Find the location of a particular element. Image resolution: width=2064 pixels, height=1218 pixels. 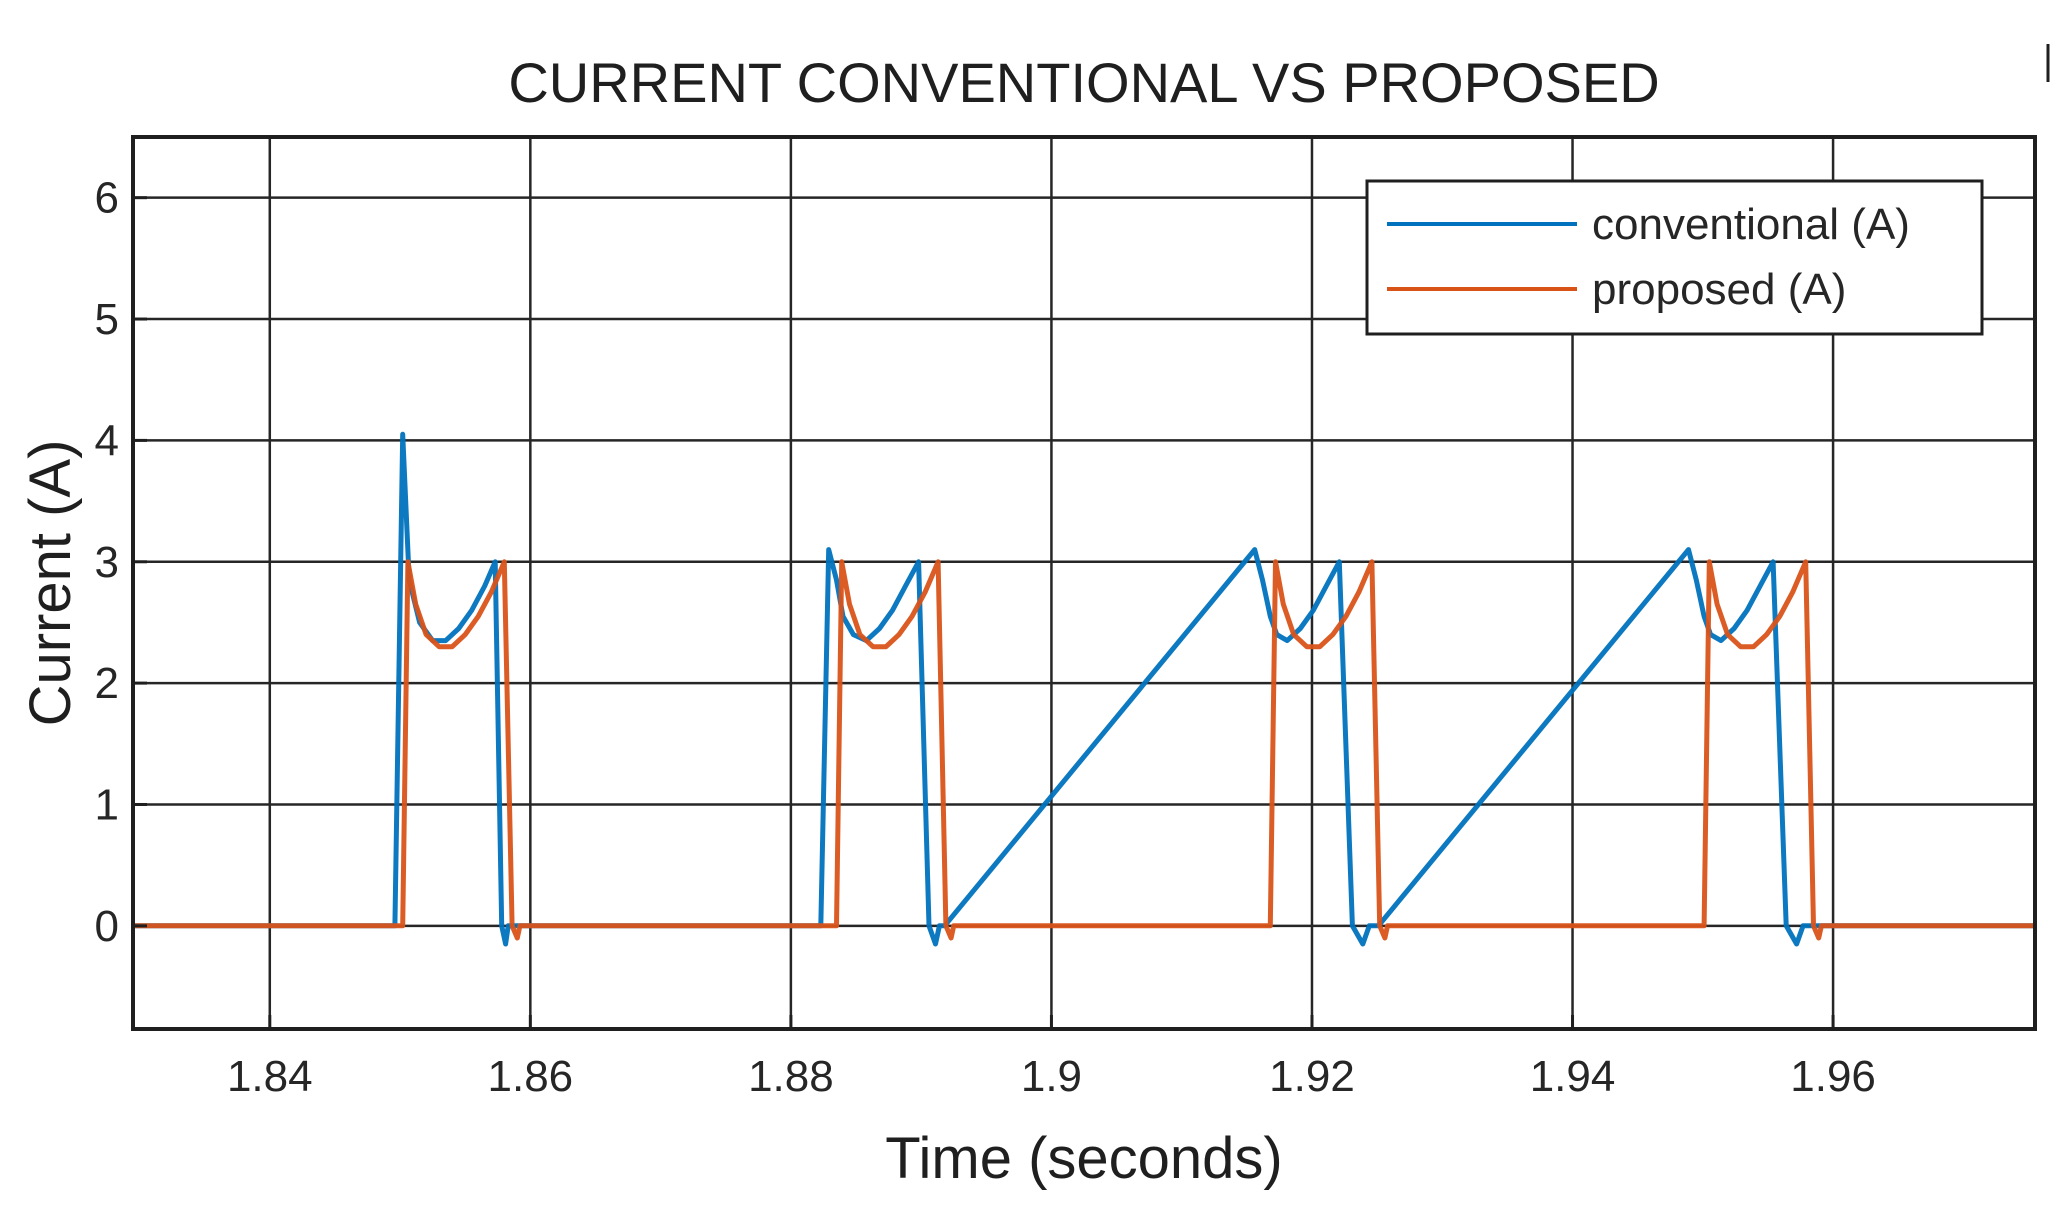

chart-title: CURRENT CONVENTIONAL VS PROPOSED is located at coordinates (1083, 82).